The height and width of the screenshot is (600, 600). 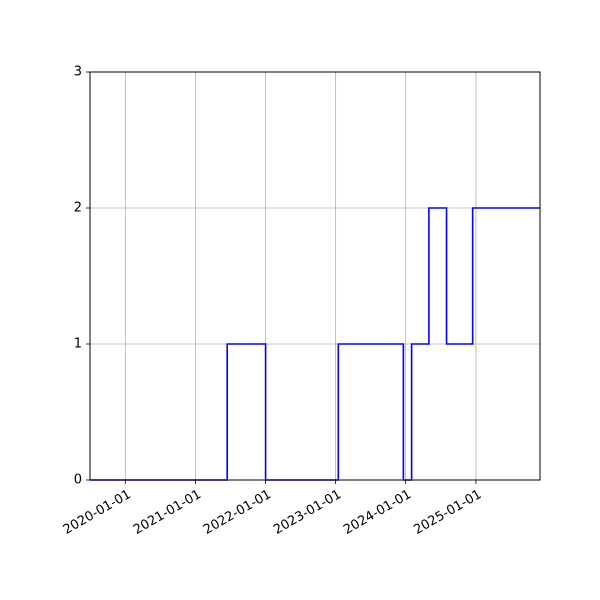 What do you see at coordinates (377, 512) in the screenshot?
I see `x-tick-label: 2024-01-01` at bounding box center [377, 512].